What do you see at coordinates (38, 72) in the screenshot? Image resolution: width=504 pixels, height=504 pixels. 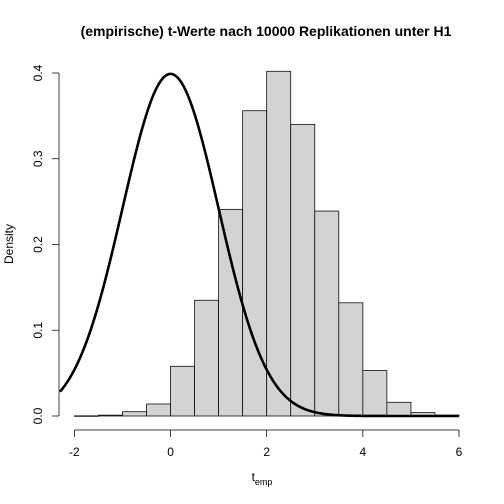 I see `y-tick-label: 0.4` at bounding box center [38, 72].